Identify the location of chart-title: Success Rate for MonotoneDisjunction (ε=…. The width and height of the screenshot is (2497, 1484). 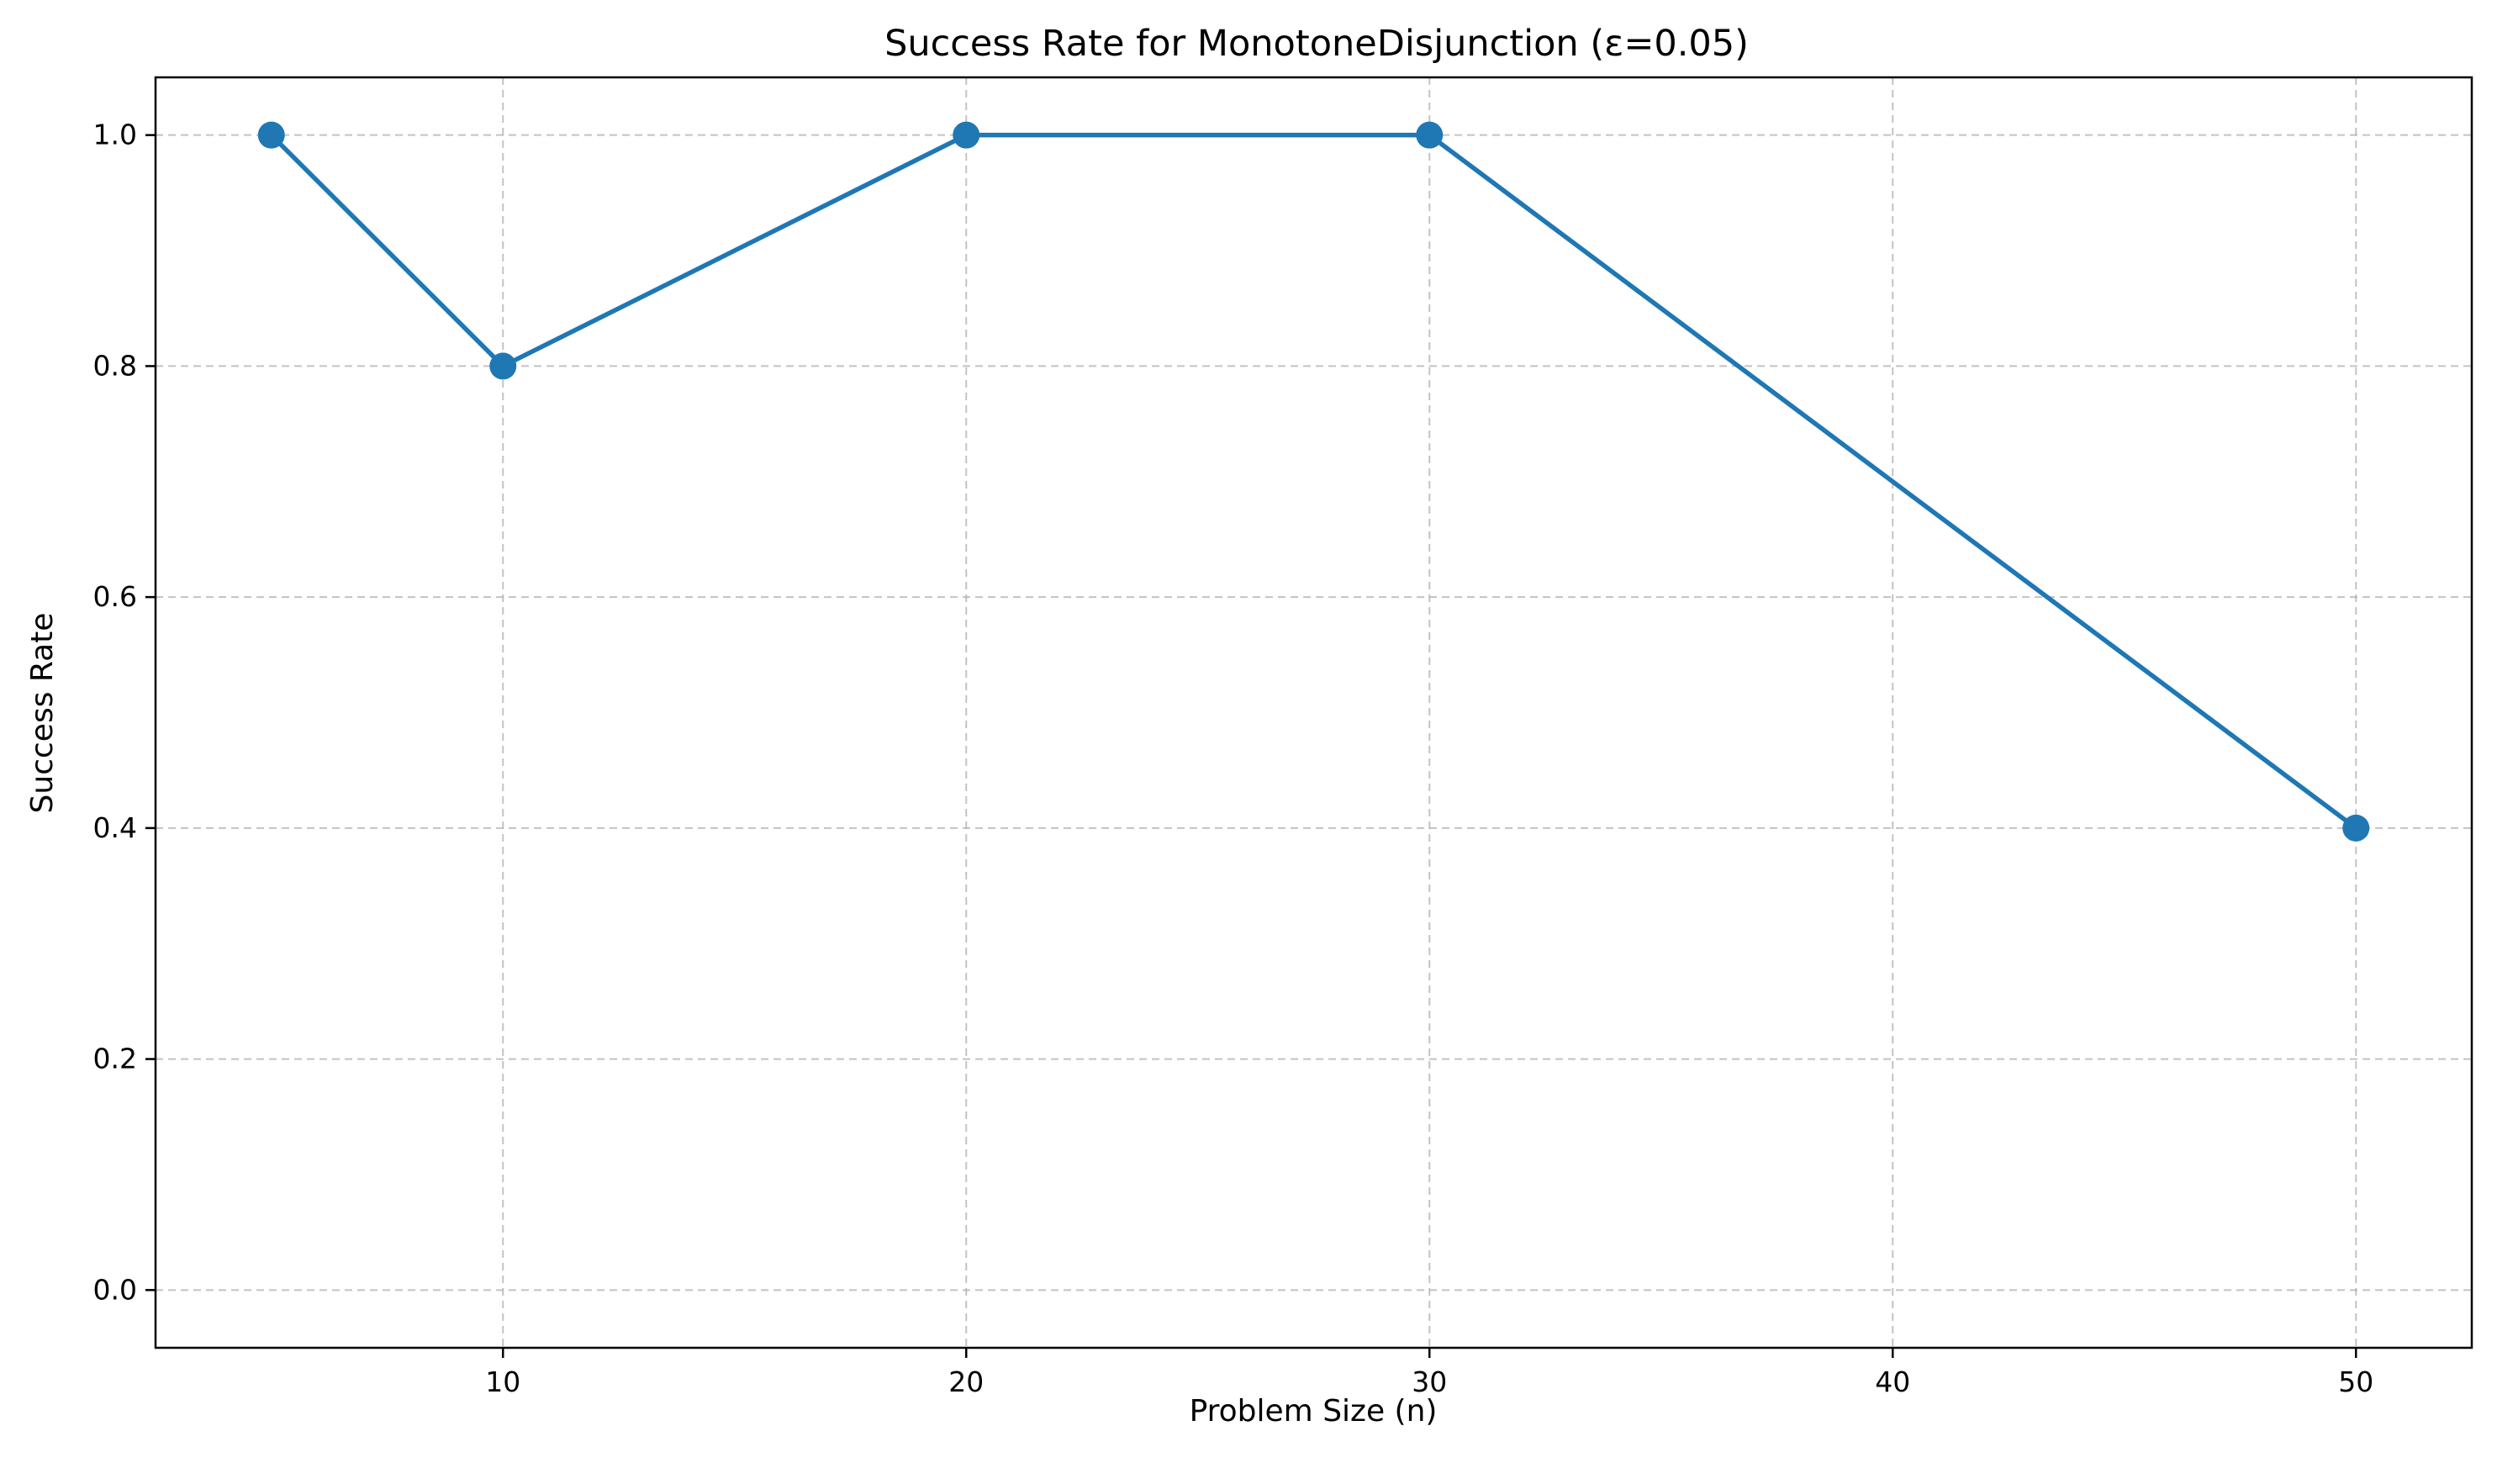
(1316, 44).